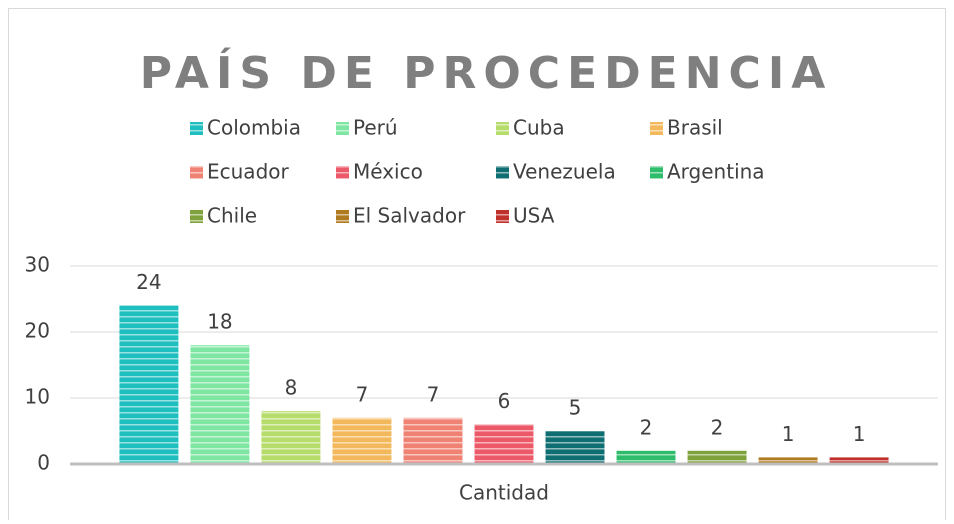  What do you see at coordinates (575, 408) in the screenshot?
I see `data-label: 5` at bounding box center [575, 408].